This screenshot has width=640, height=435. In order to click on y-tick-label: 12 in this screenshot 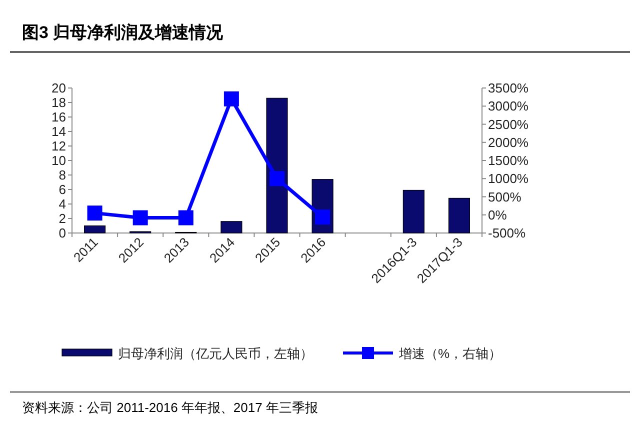, I will do `click(59, 146)`.